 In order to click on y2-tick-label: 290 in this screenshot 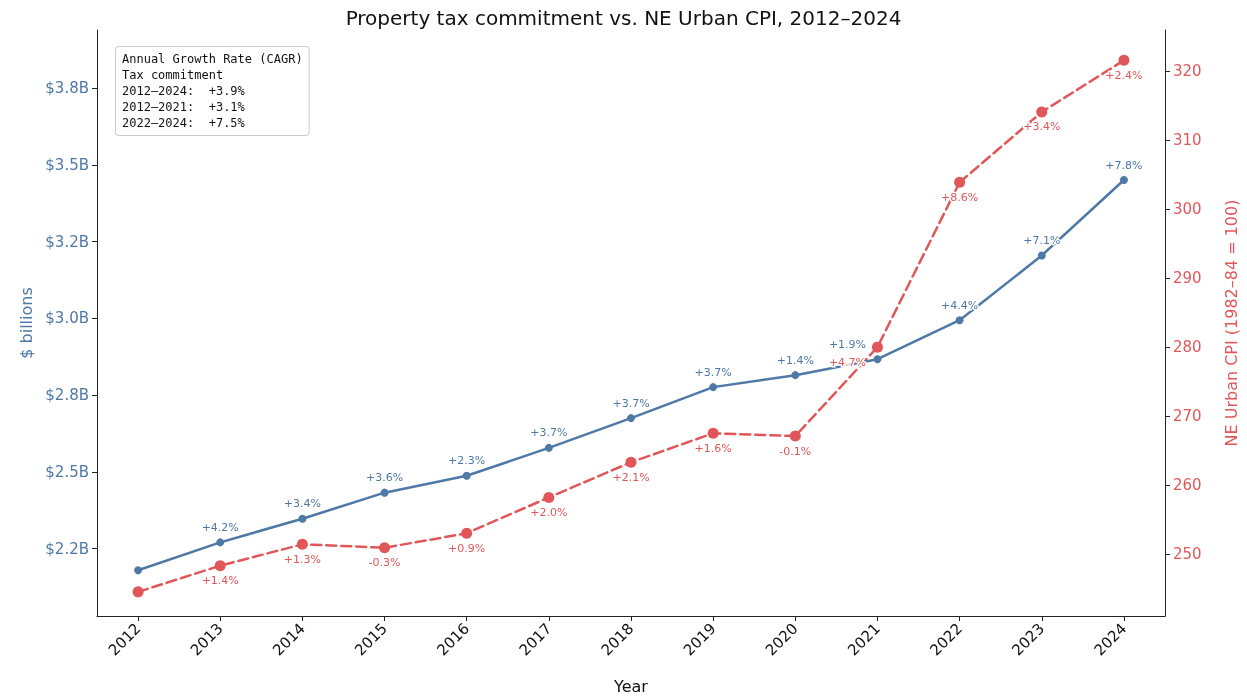, I will do `click(1187, 278)`.